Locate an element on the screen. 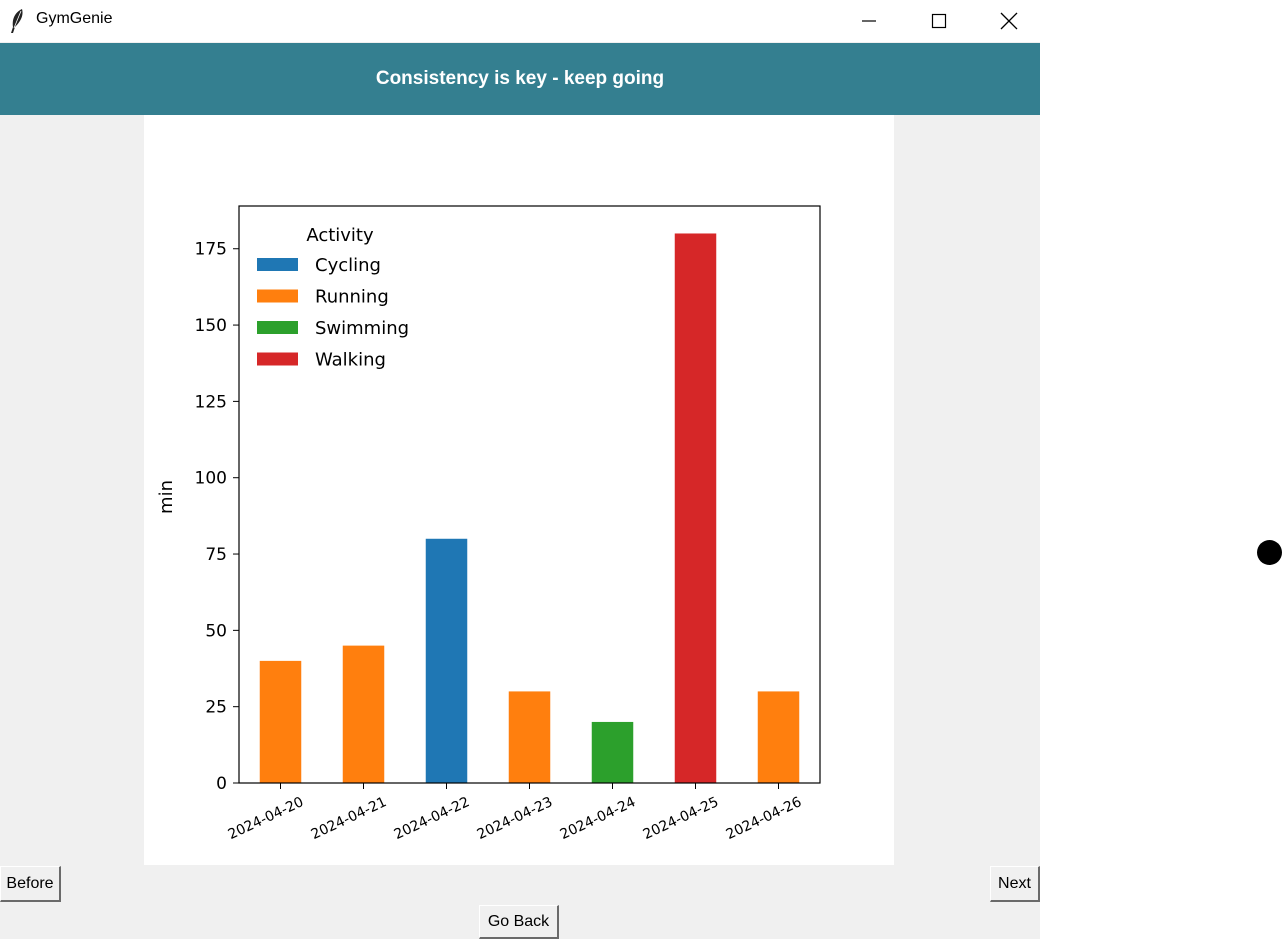 The height and width of the screenshot is (939, 1283). legend-swatch-running is located at coordinates (277, 296).